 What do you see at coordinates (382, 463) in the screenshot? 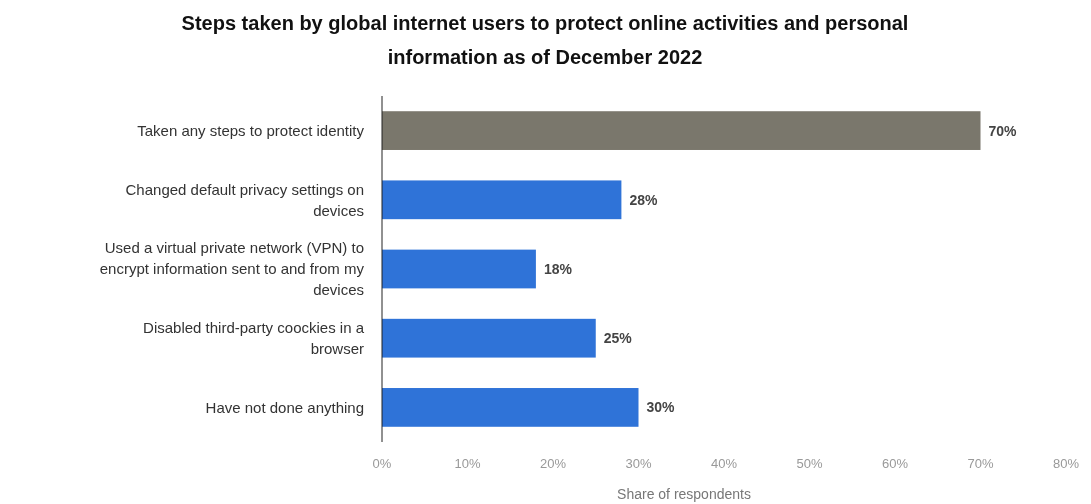
I see `x-tick-label: 0%` at bounding box center [382, 463].